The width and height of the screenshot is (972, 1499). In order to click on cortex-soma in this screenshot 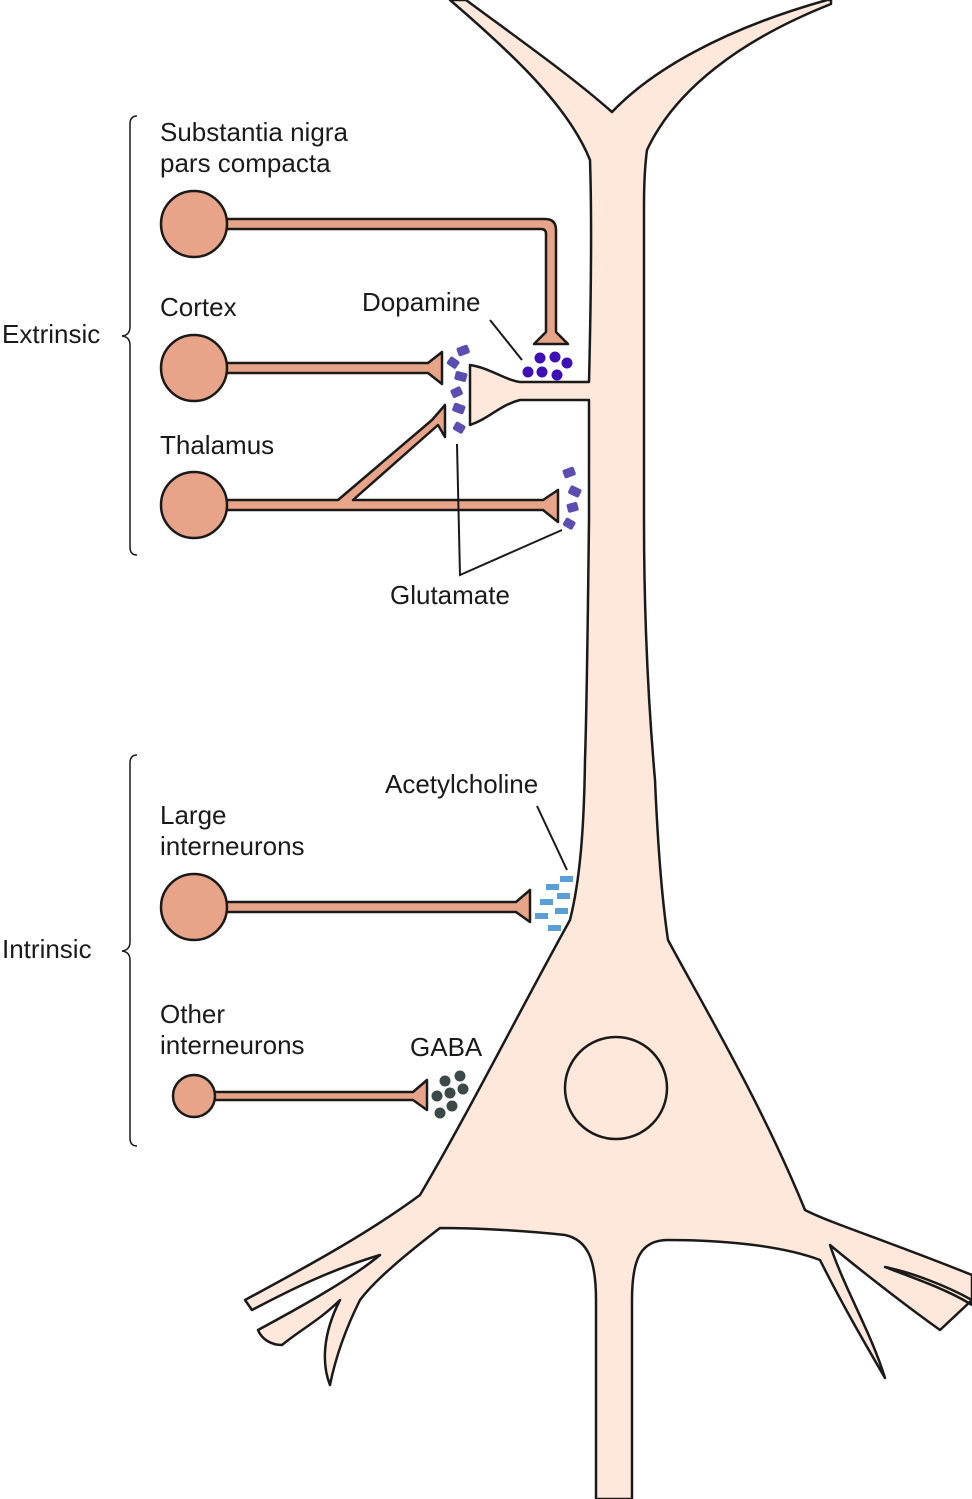, I will do `click(194, 368)`.